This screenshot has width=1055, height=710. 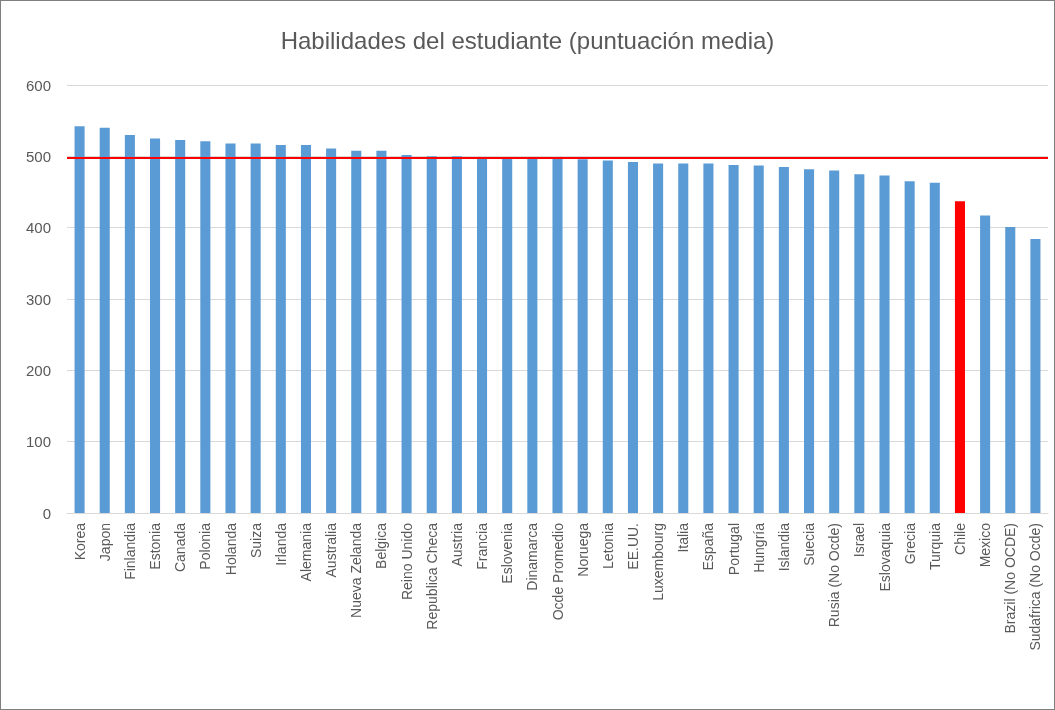 What do you see at coordinates (38, 370) in the screenshot?
I see `y-tick-label: 200` at bounding box center [38, 370].